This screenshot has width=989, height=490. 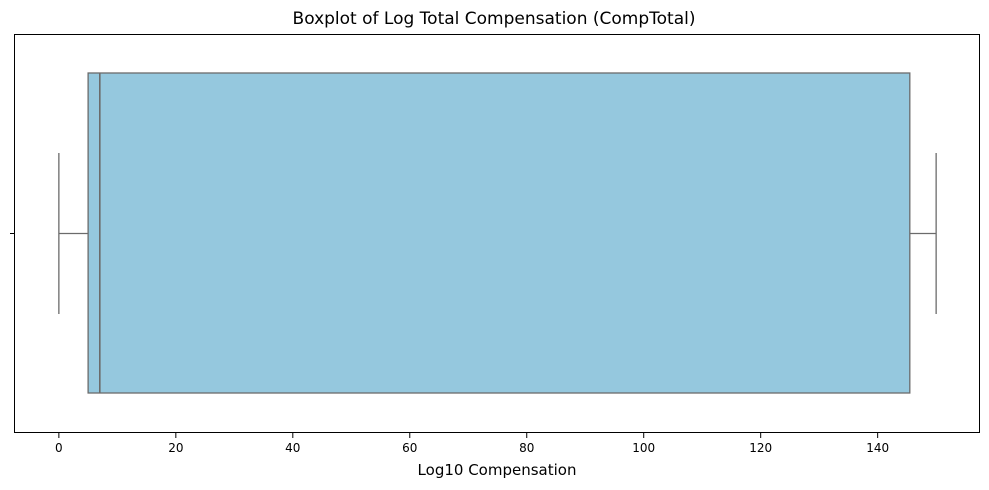 I want to click on x-tick-label: 100, so click(x=643, y=448).